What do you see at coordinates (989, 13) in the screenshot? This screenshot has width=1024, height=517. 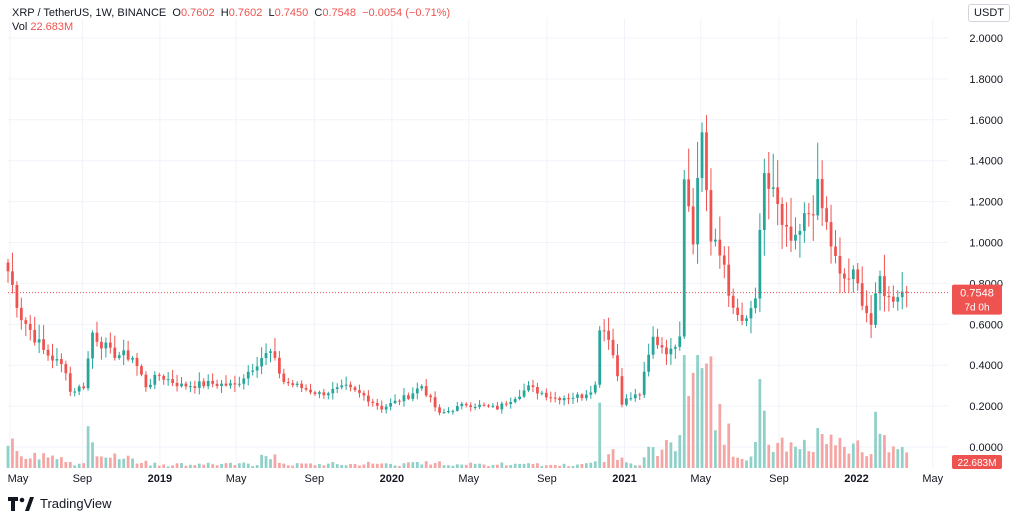 I see `currency-button: USDT` at bounding box center [989, 13].